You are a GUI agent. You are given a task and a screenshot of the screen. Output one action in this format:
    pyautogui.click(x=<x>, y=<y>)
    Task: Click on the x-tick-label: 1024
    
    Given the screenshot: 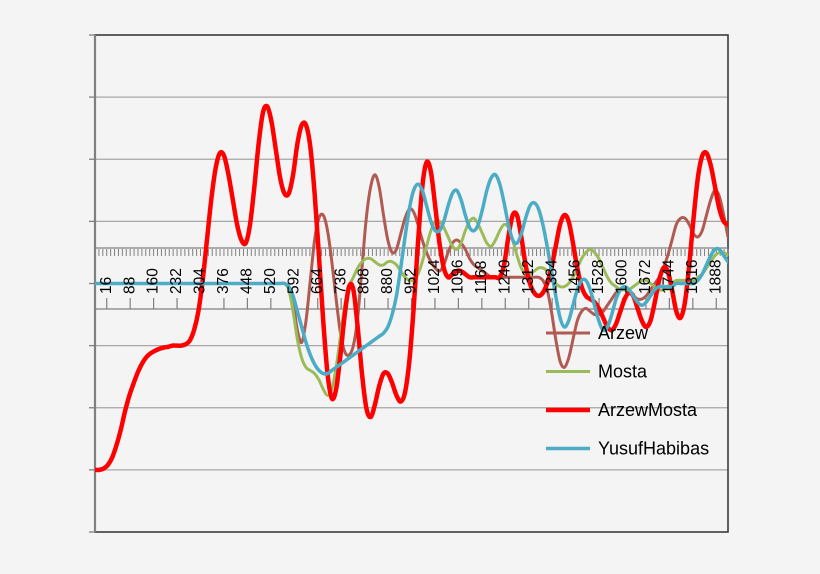 What is the action you would take?
    pyautogui.click(x=434, y=276)
    